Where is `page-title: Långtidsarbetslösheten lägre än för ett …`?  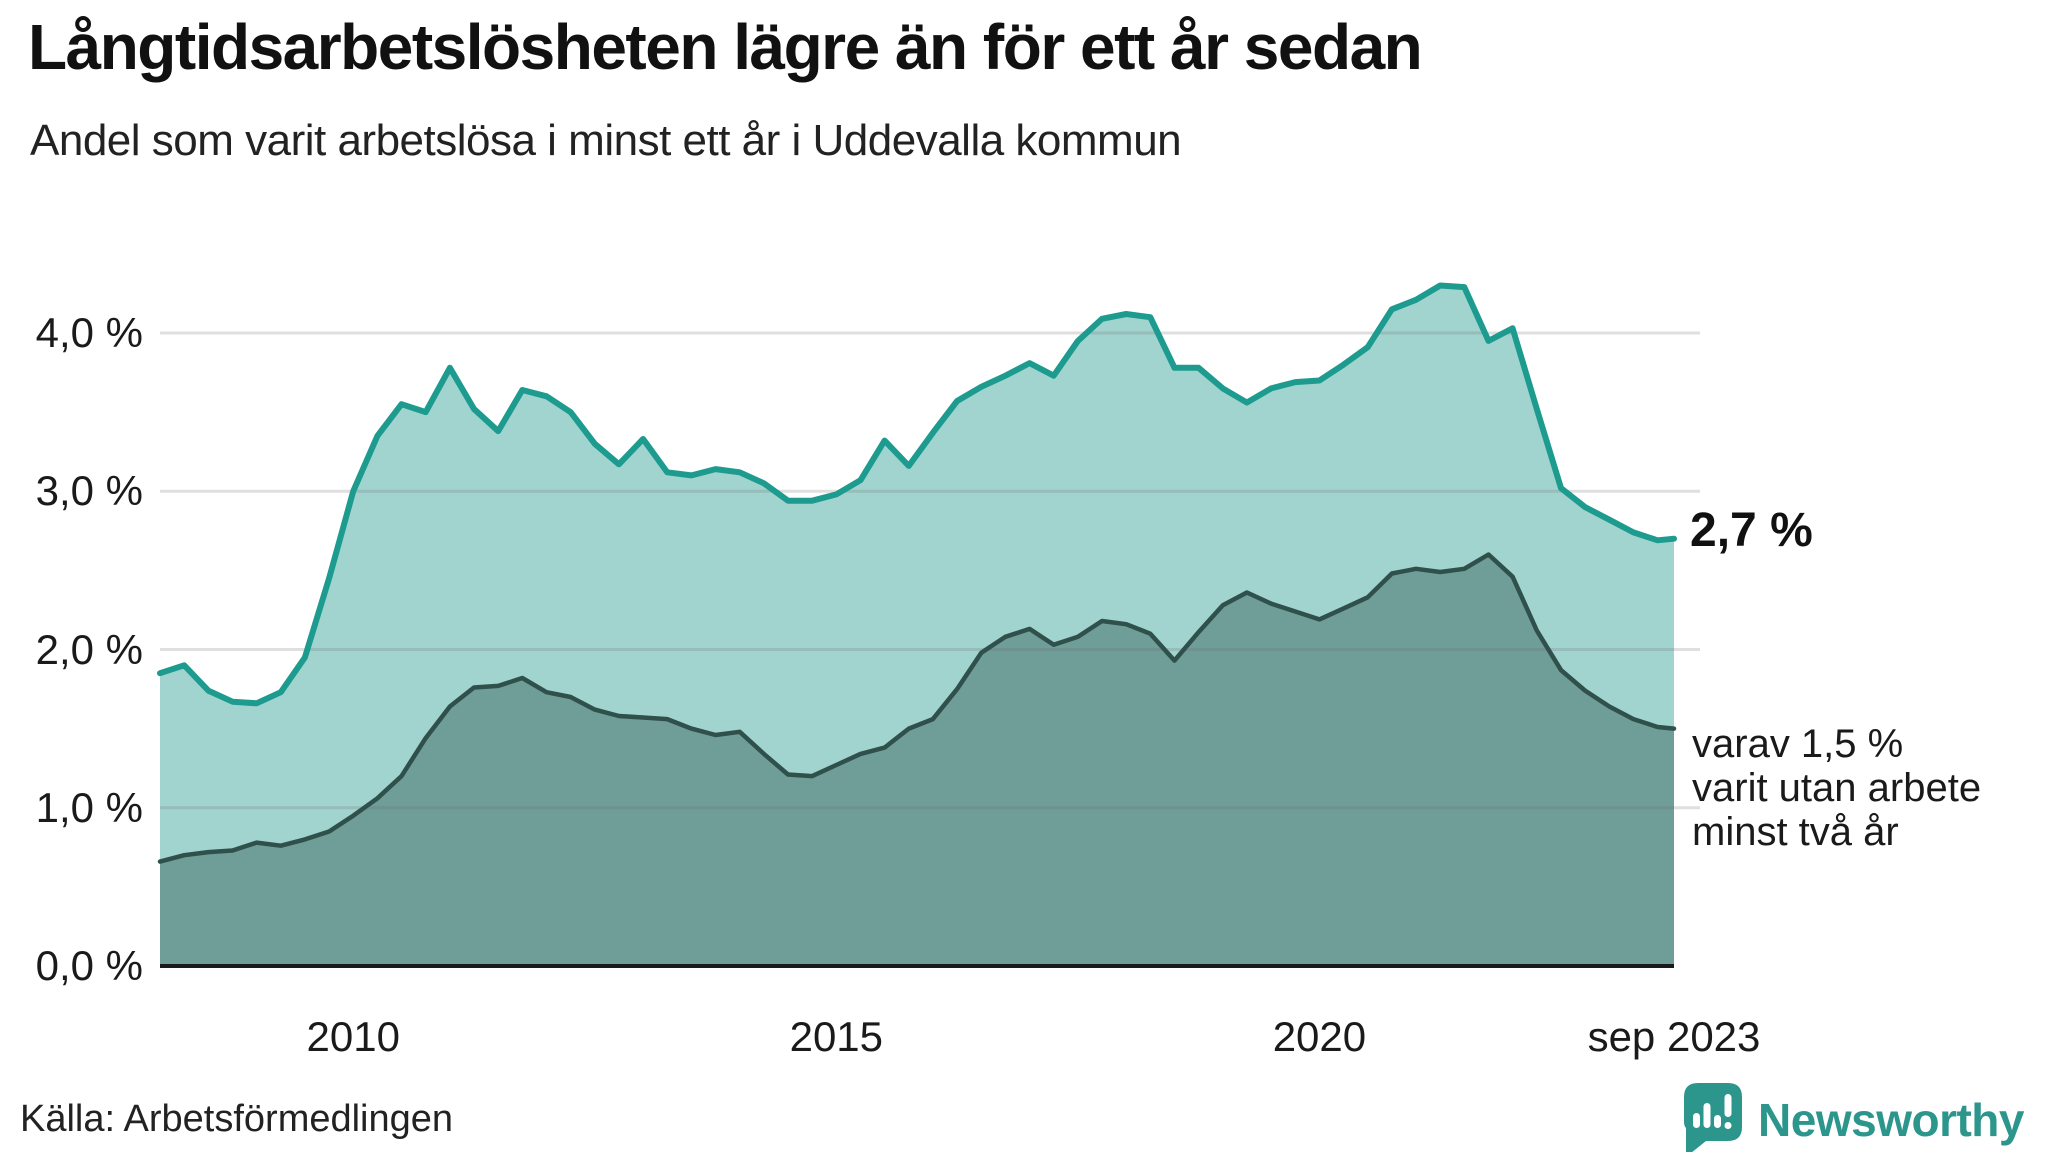 page-title: Långtidsarbetslösheten lägre än för ett … is located at coordinates (725, 47).